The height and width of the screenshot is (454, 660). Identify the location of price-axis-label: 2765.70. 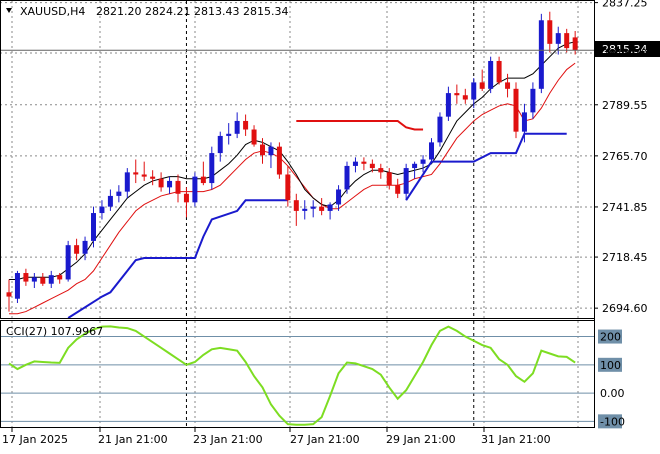
(625, 156).